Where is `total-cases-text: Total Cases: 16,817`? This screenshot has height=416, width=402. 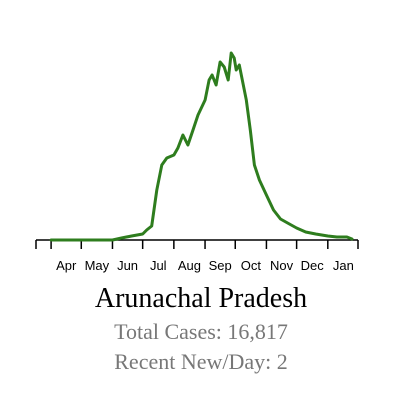
total-cases-text: Total Cases: 16,817 is located at coordinates (201, 331).